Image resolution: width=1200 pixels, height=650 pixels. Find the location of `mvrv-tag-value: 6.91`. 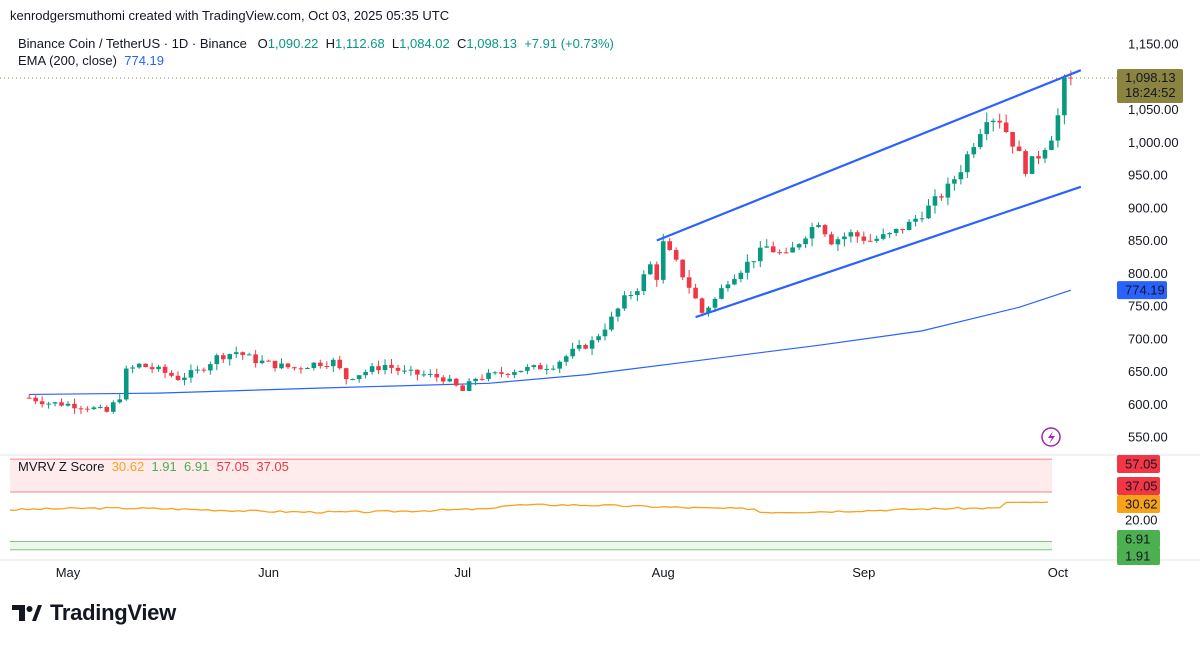

mvrv-tag-value: 6.91 is located at coordinates (1137, 539).